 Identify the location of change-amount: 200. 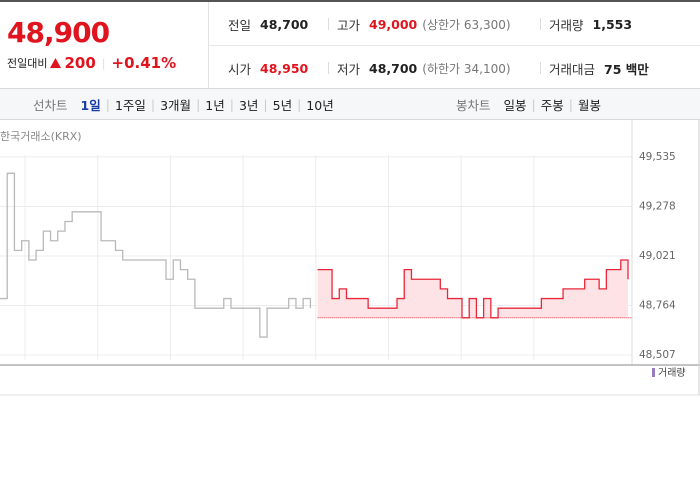
(80, 63).